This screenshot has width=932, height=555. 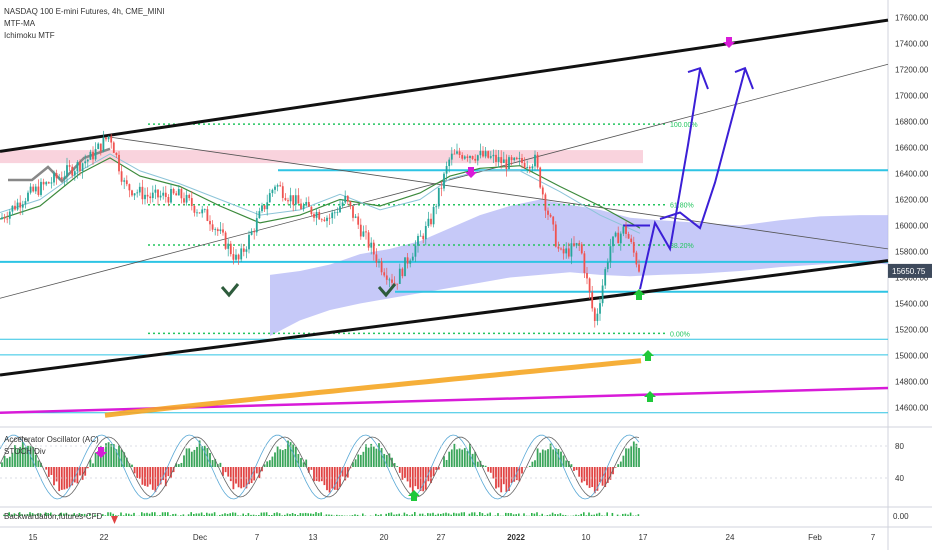 I want to click on signal-arrow-up, so click(x=648, y=355).